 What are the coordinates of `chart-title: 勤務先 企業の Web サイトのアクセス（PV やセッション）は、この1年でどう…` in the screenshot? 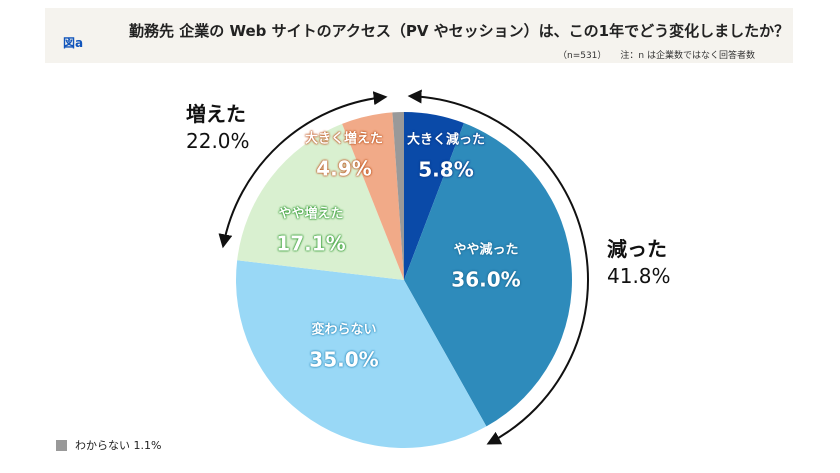 It's located at (459, 31).